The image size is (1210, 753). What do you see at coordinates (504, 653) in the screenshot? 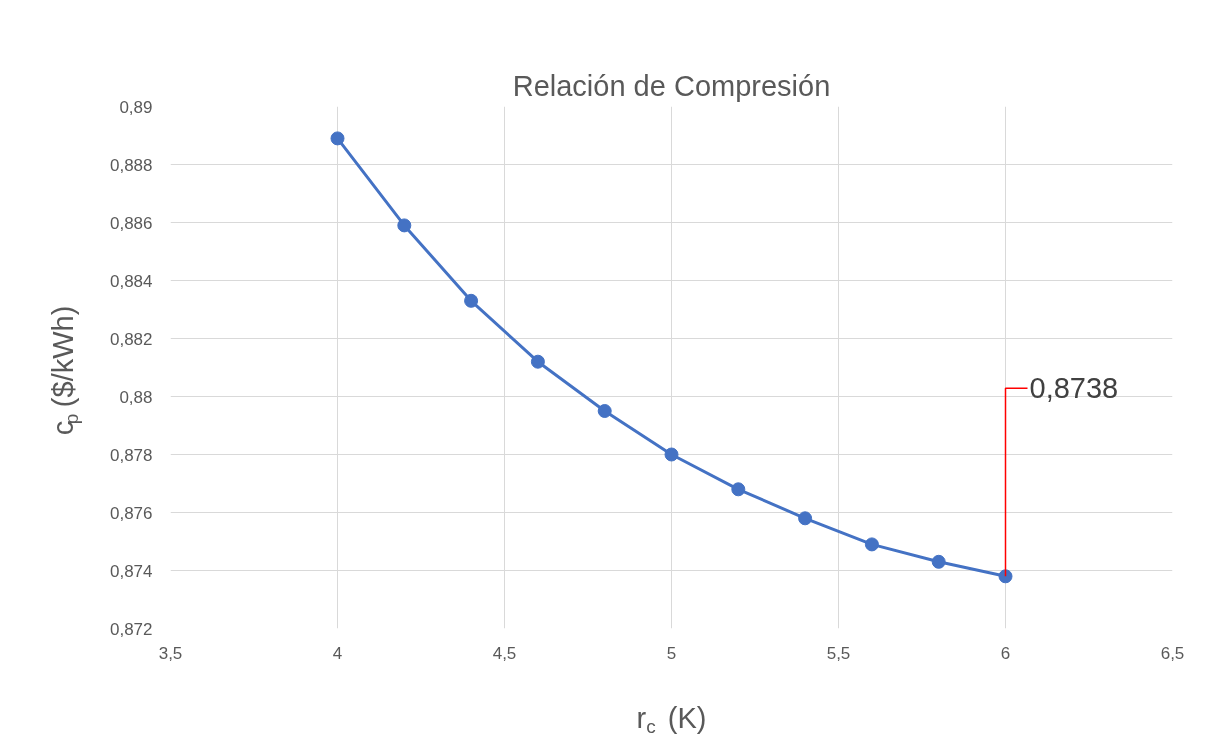
I see `x-tick-label: 4,5` at bounding box center [504, 653].